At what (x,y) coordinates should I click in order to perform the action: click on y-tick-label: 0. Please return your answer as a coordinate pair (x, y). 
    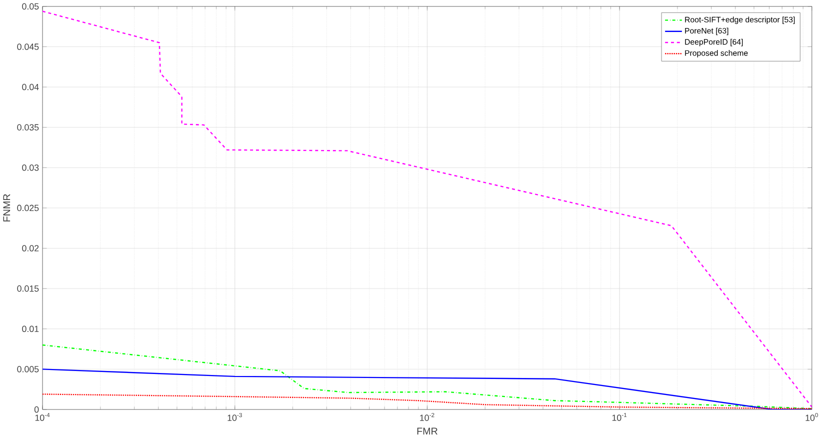
    Looking at the image, I should click on (36, 409).